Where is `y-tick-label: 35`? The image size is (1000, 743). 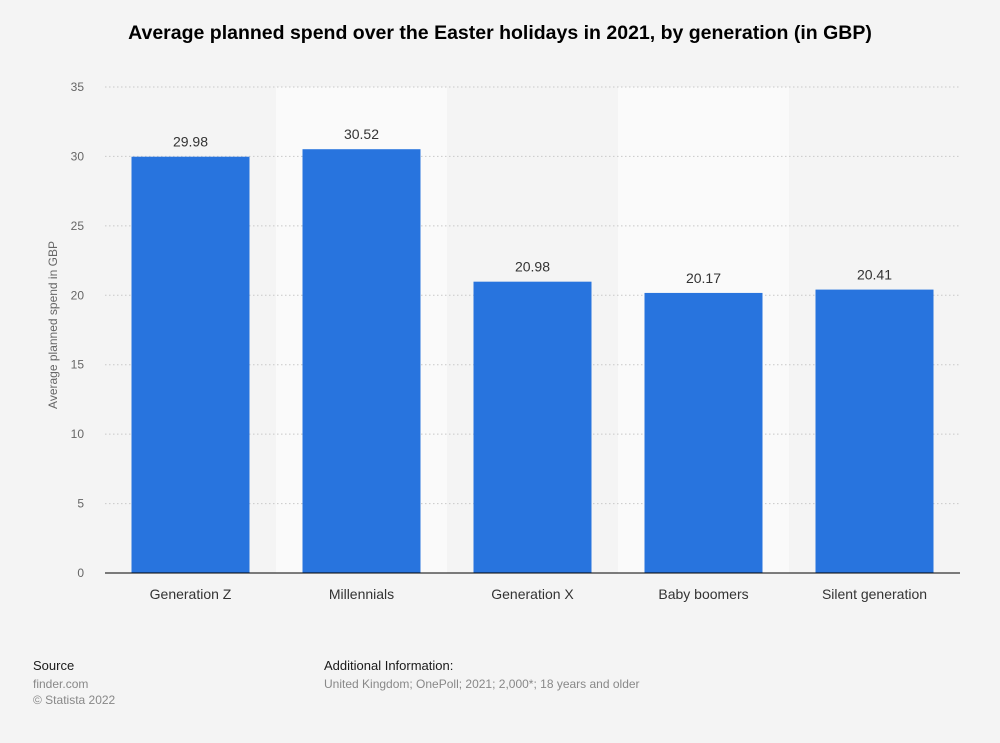 y-tick-label: 35 is located at coordinates (78, 87).